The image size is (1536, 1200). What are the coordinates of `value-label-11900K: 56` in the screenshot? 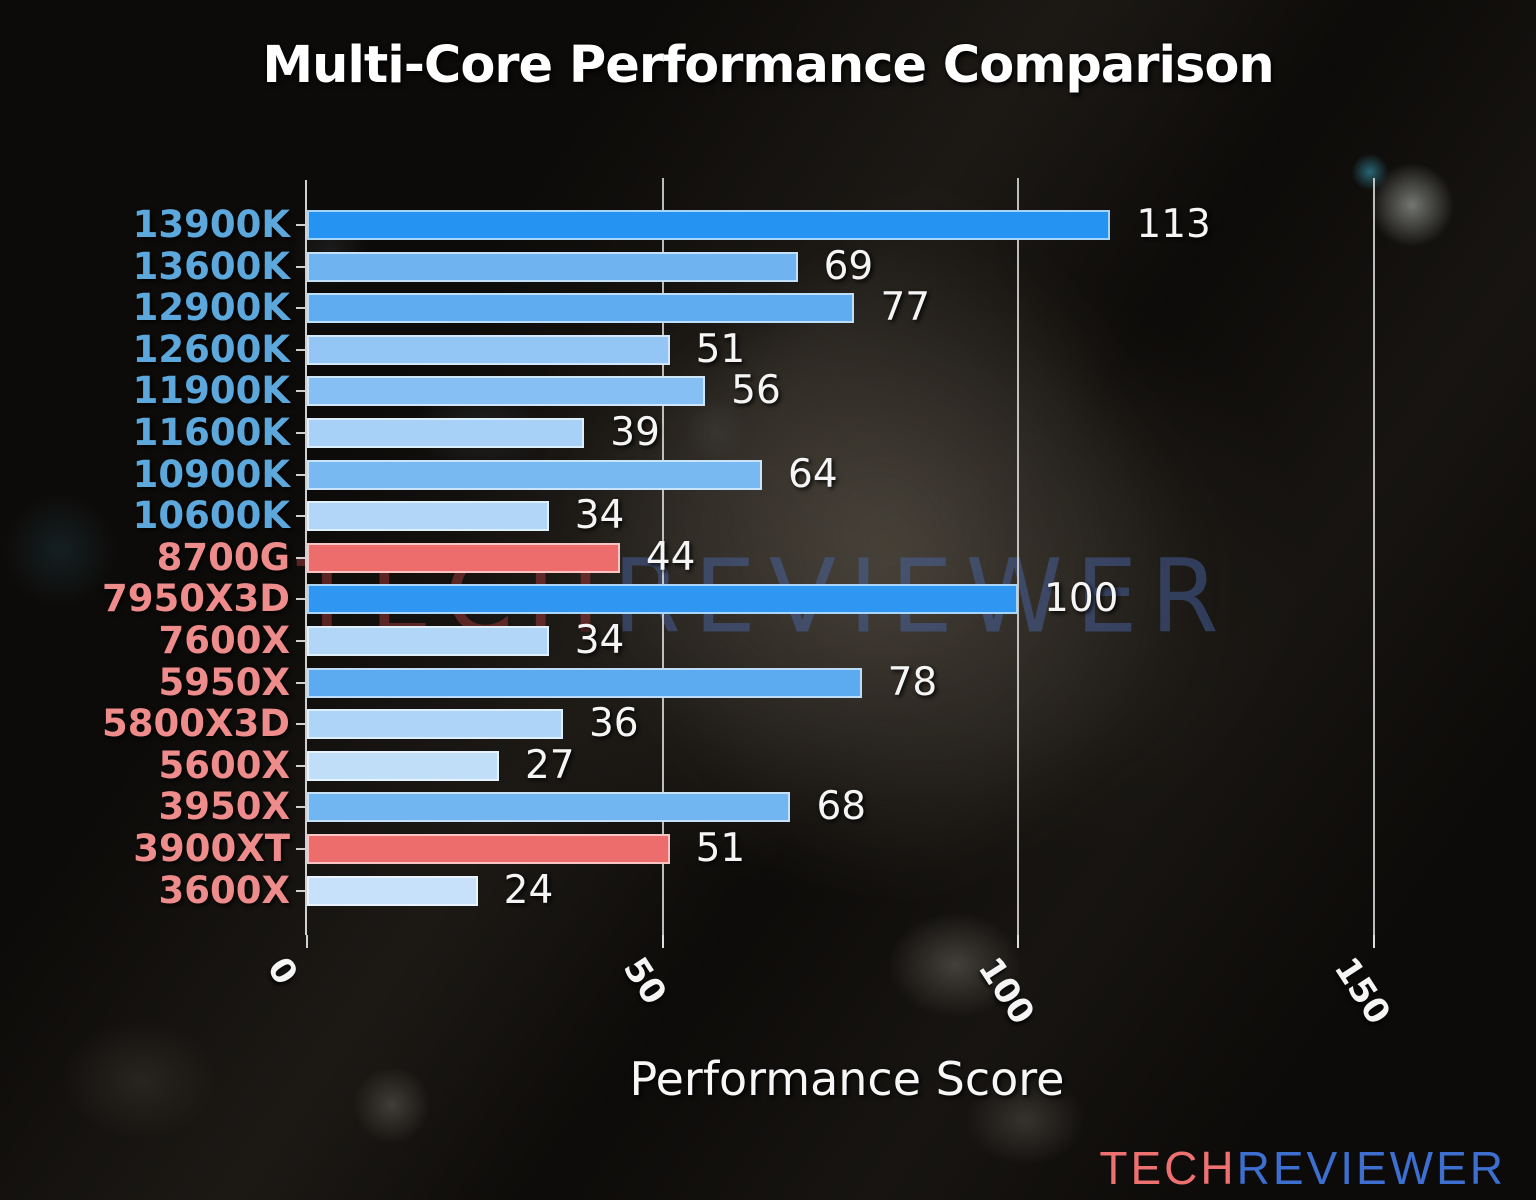 It's located at (756, 391).